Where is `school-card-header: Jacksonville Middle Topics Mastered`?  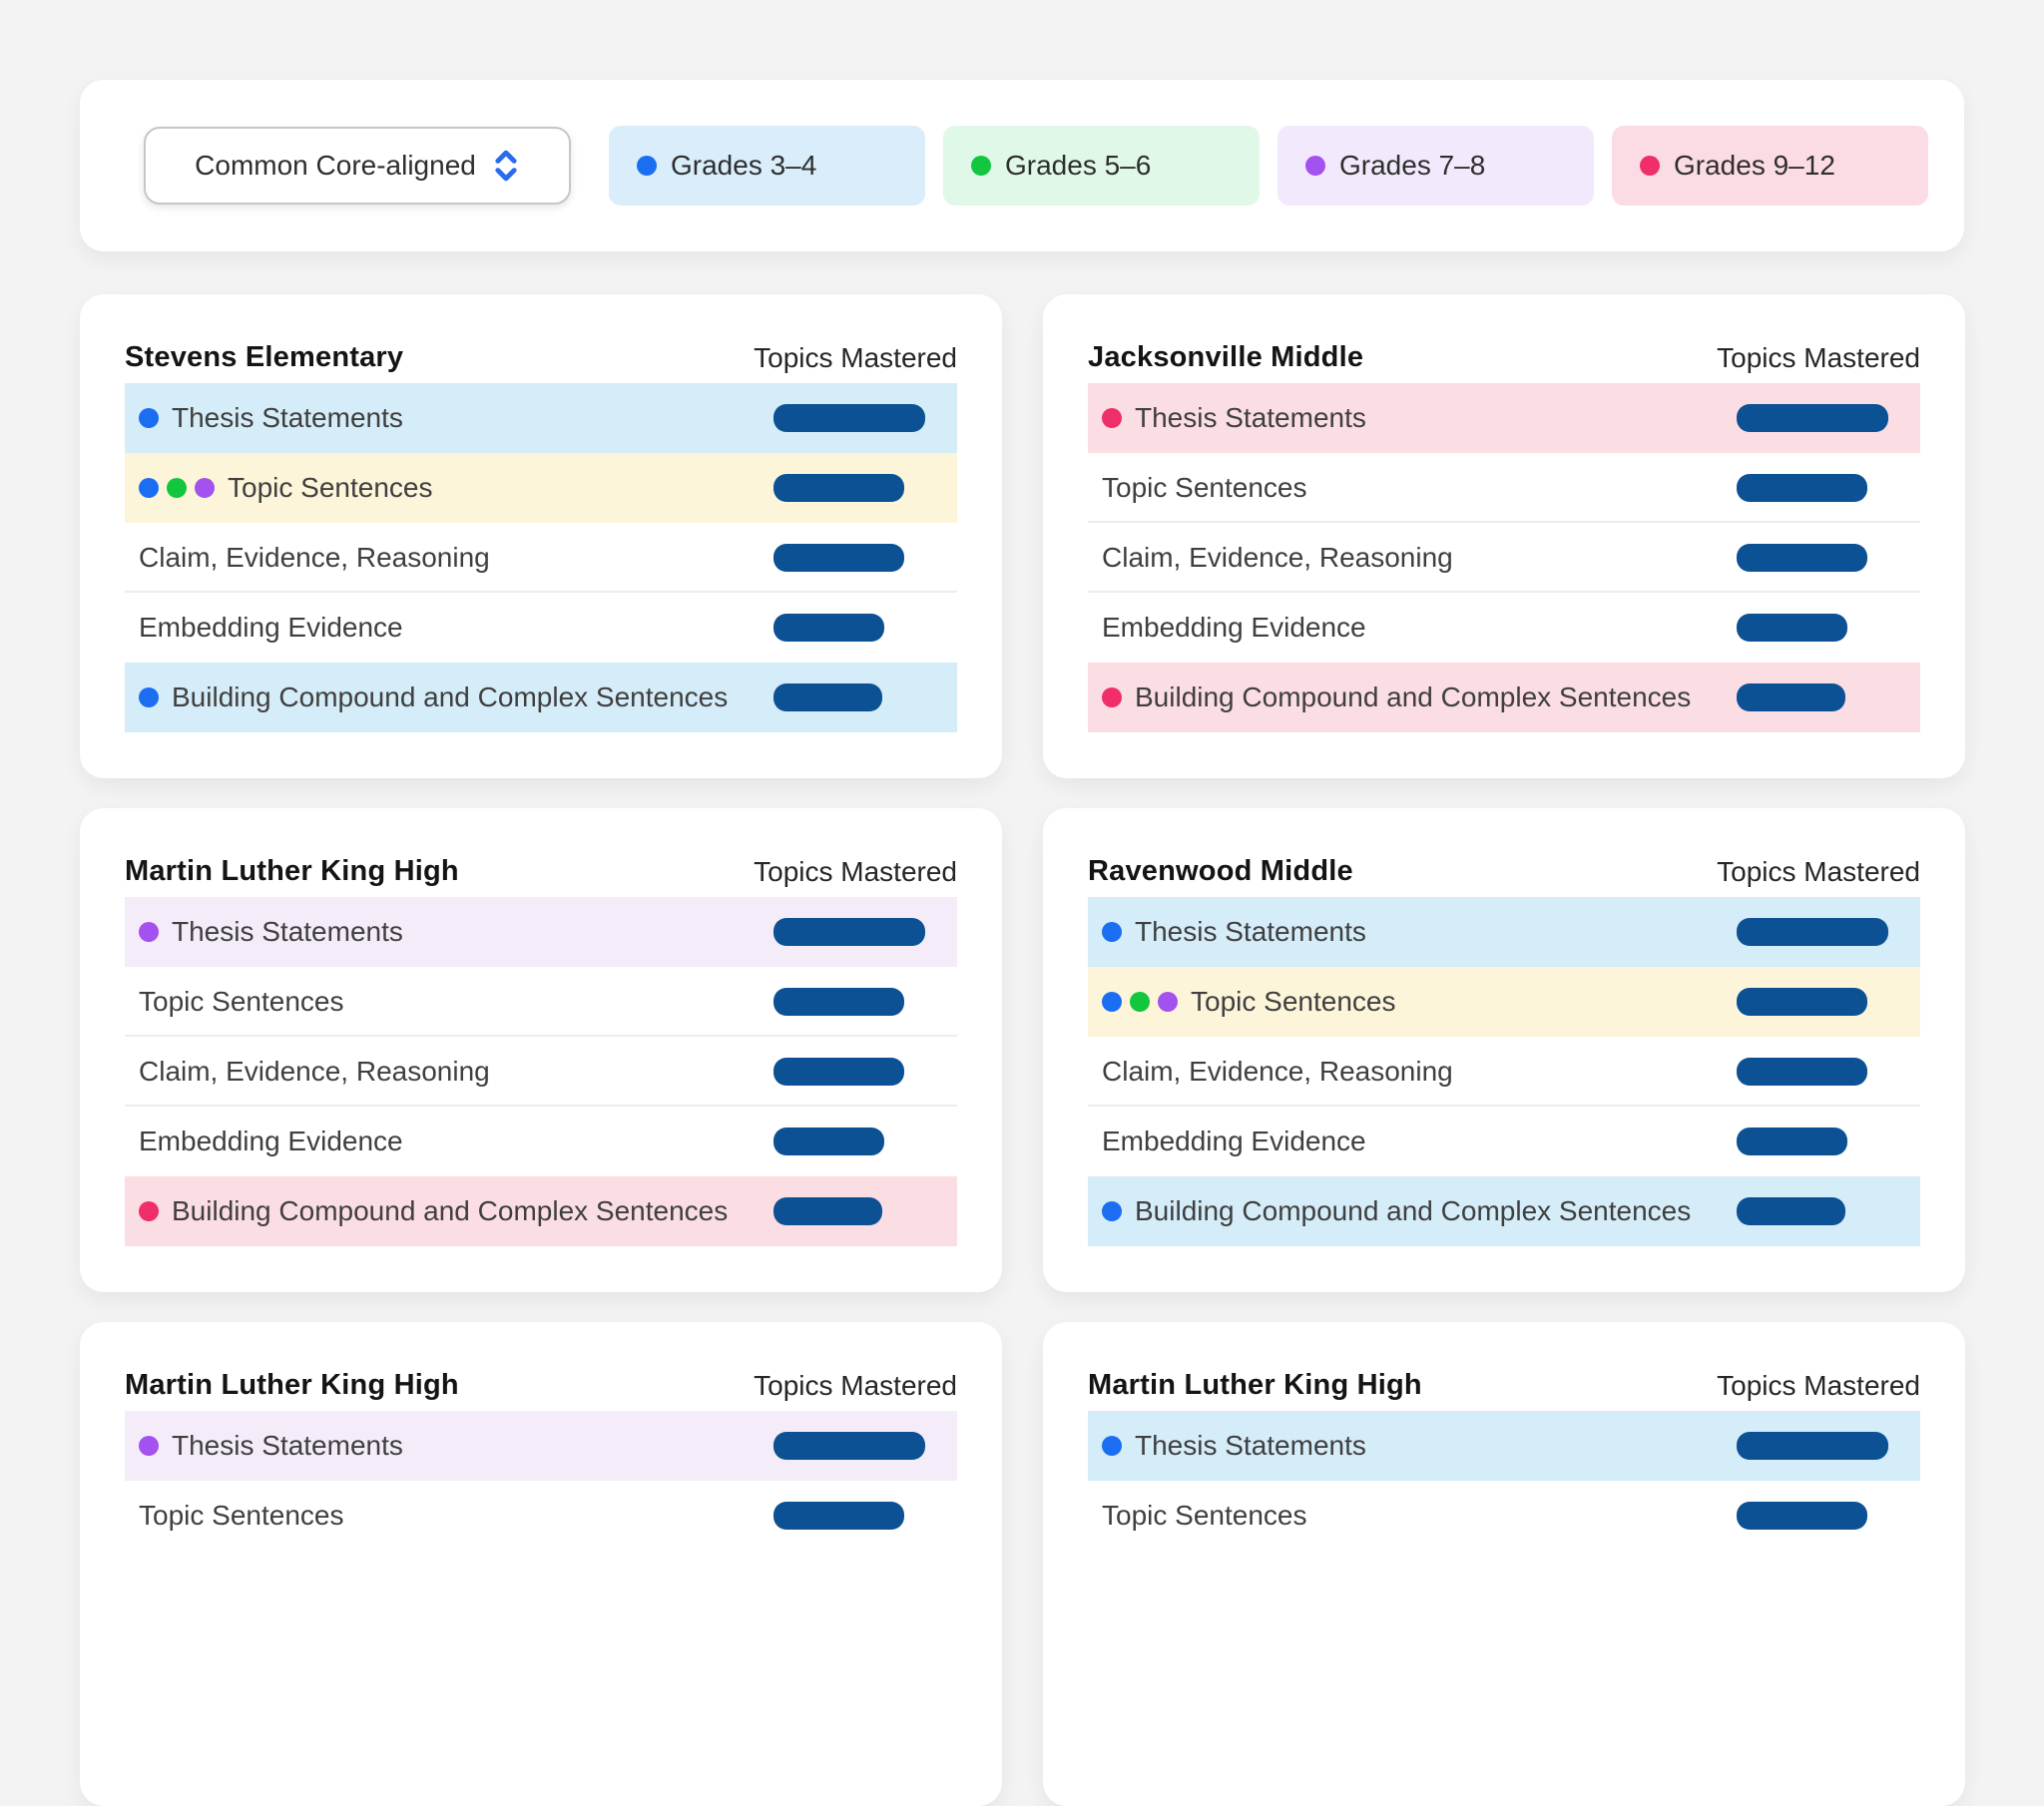 school-card-header: Jacksonville Middle Topics Mastered is located at coordinates (1504, 338).